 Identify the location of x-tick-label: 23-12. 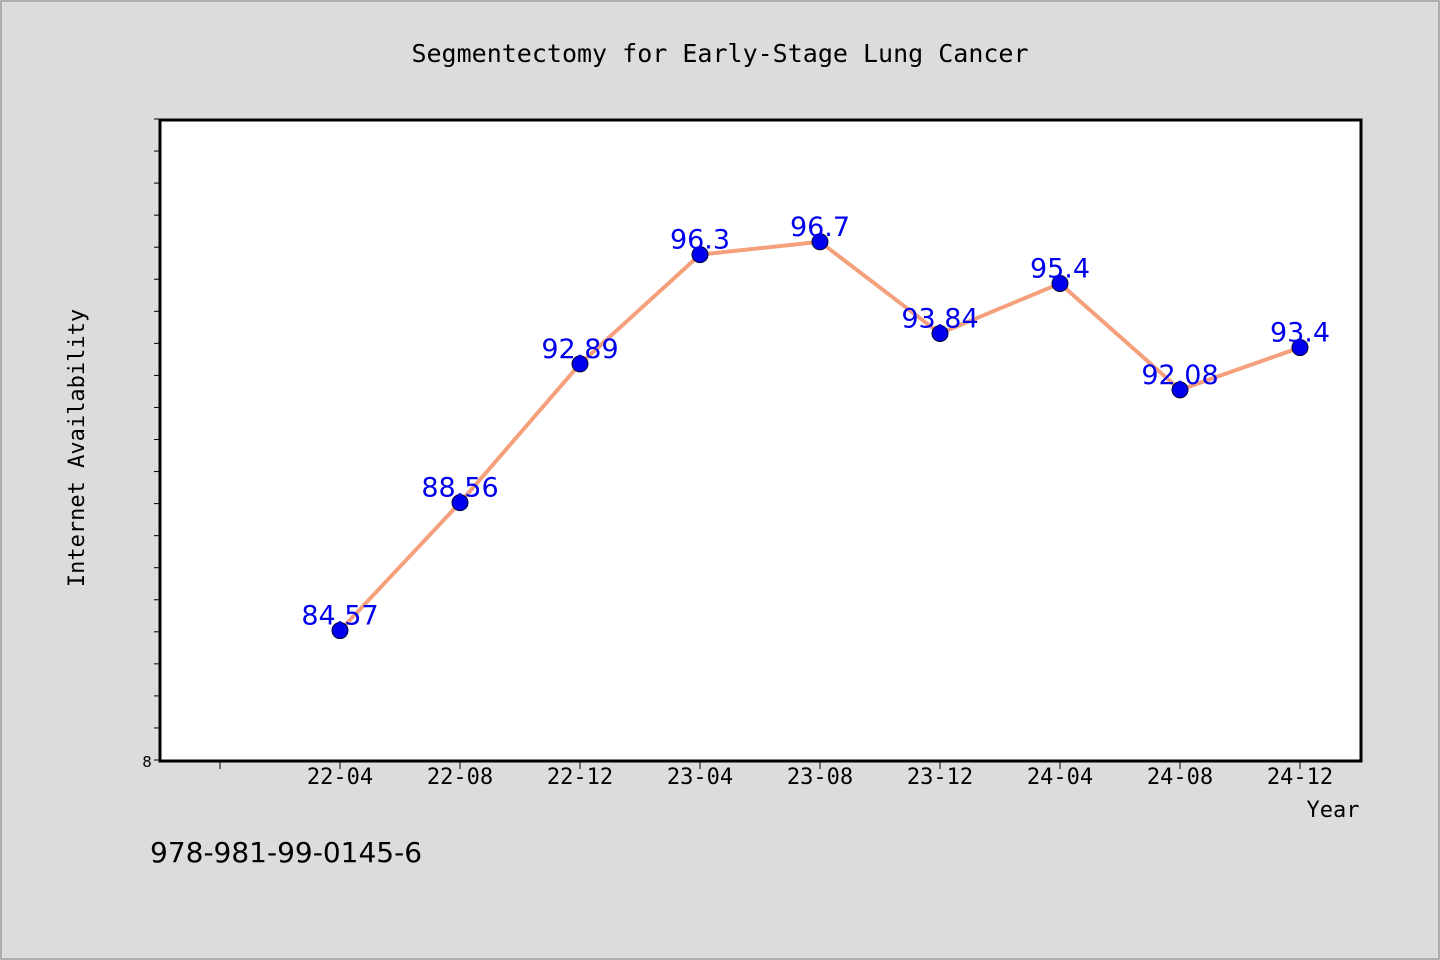
(940, 777).